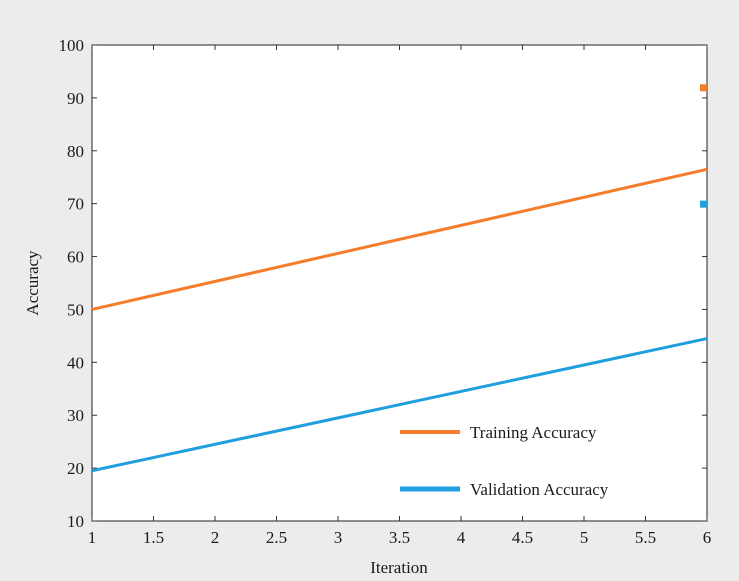  I want to click on x-tick-label: 1, so click(92, 537).